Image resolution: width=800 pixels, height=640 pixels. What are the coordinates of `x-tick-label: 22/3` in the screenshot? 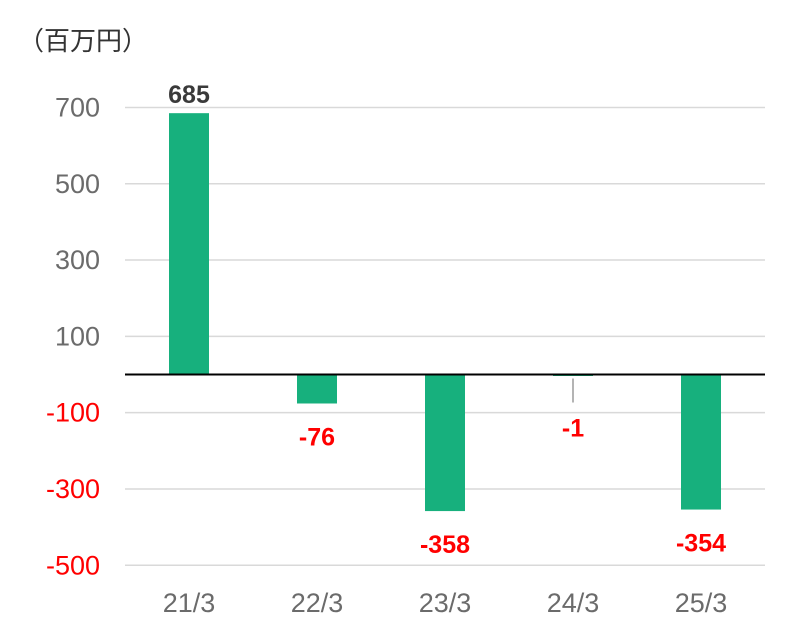 It's located at (317, 603).